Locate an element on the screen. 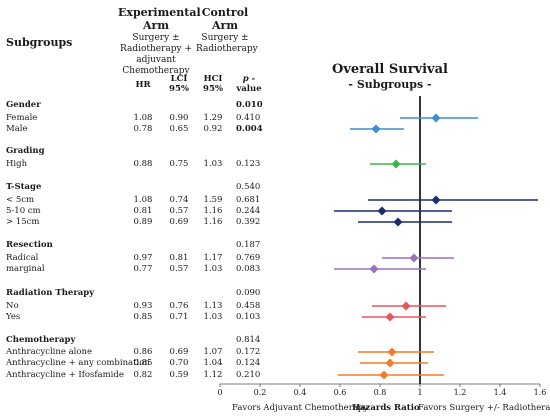 The width and height of the screenshot is (550, 416). group-label: Chemotherapy is located at coordinates (41, 340).